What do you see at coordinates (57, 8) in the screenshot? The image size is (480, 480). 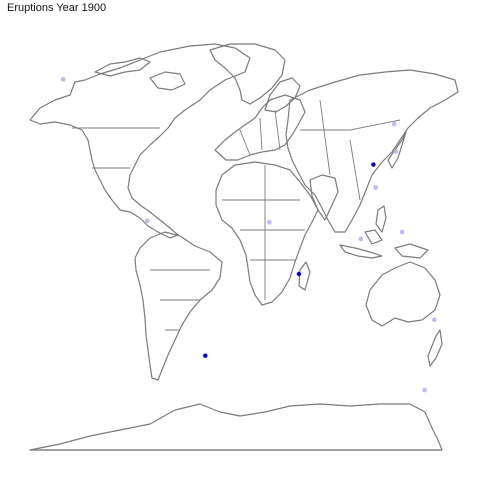 I see `map-title: Eruptions Year 1900` at bounding box center [57, 8].